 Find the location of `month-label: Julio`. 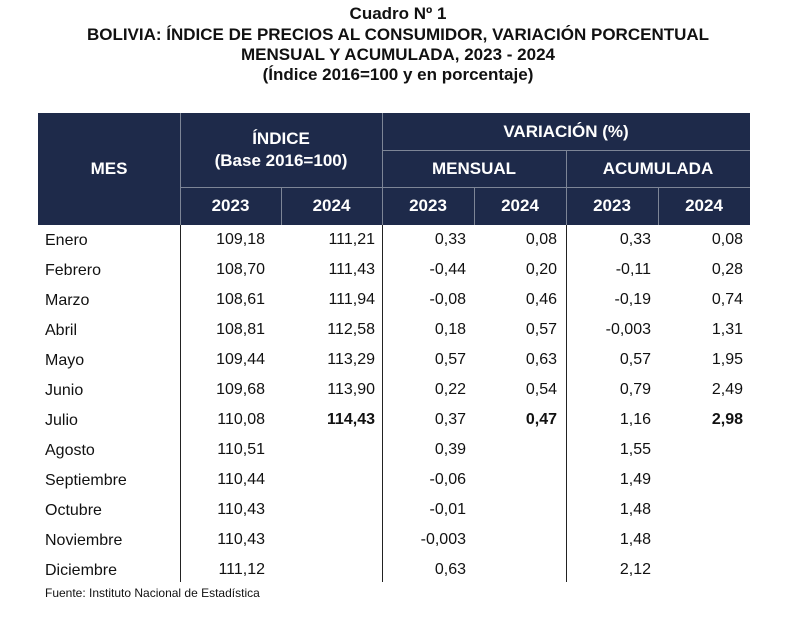

month-label: Julio is located at coordinates (61, 420).